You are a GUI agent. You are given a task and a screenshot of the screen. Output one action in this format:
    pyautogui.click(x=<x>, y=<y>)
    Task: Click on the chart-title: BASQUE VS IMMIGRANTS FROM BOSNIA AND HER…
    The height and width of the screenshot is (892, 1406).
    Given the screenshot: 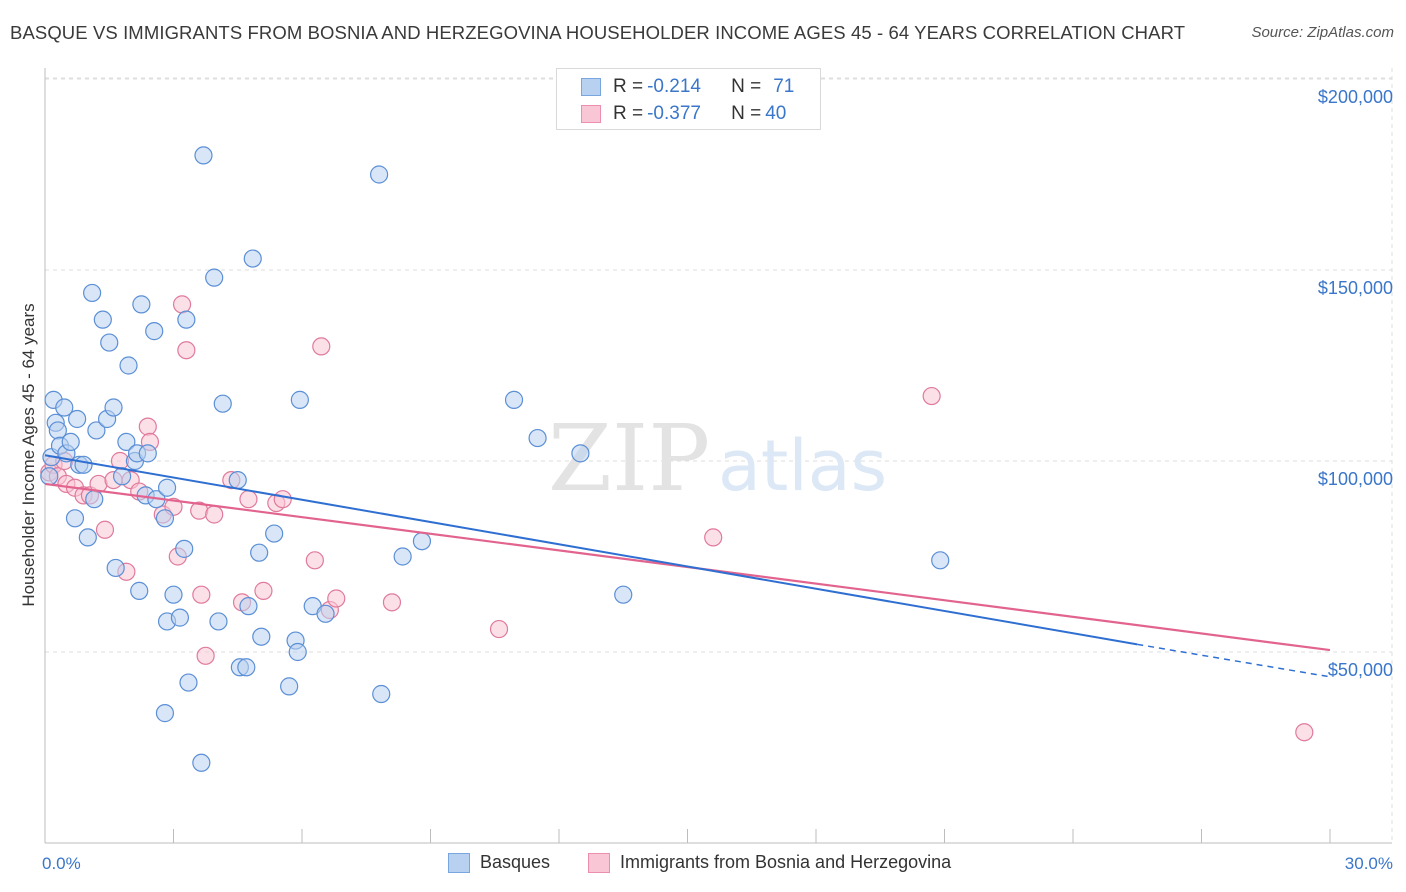 What is the action you would take?
    pyautogui.click(x=598, y=32)
    